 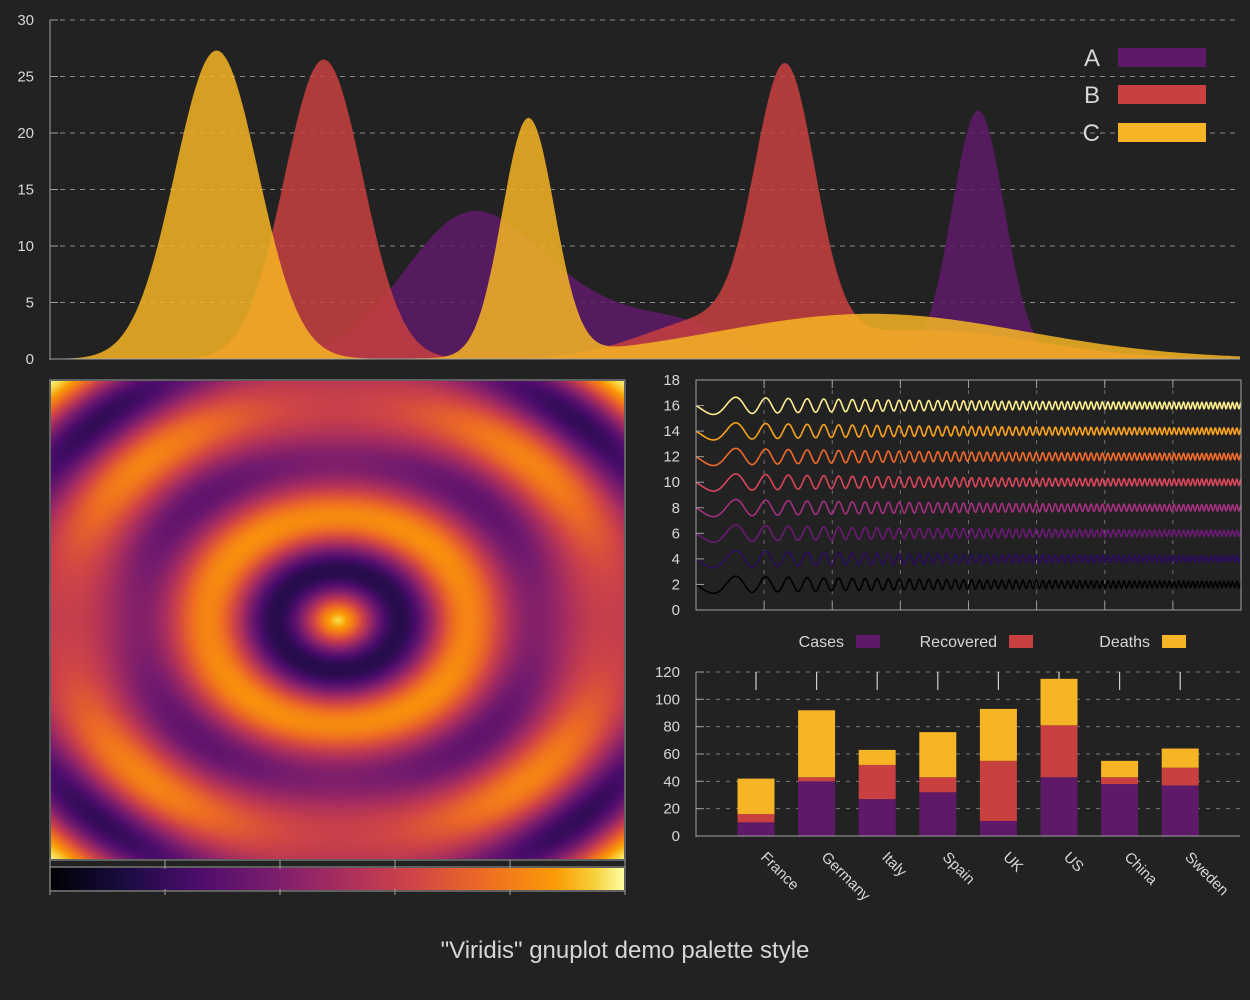 I want to click on line-y-tick-label: 8, so click(x=676, y=508).